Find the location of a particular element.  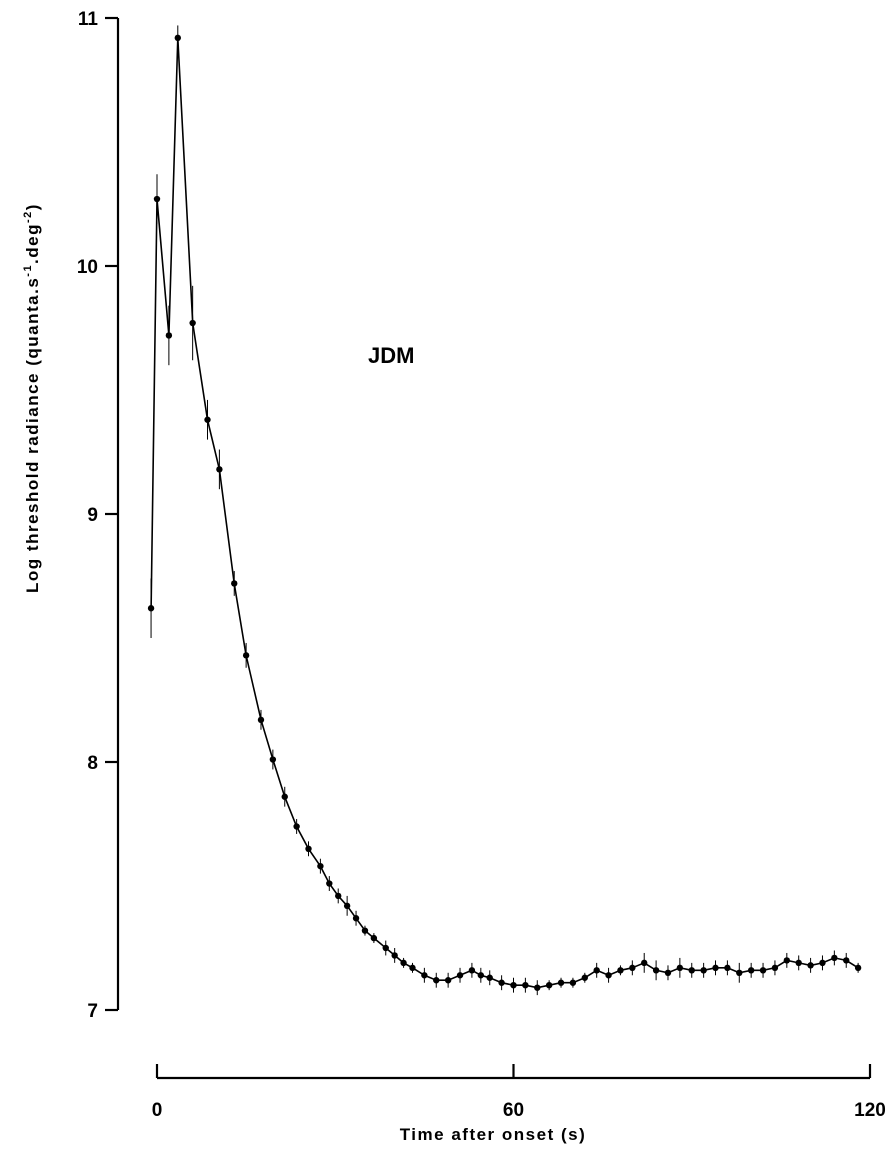

y-axis-title-end: ) is located at coordinates (32, 206).